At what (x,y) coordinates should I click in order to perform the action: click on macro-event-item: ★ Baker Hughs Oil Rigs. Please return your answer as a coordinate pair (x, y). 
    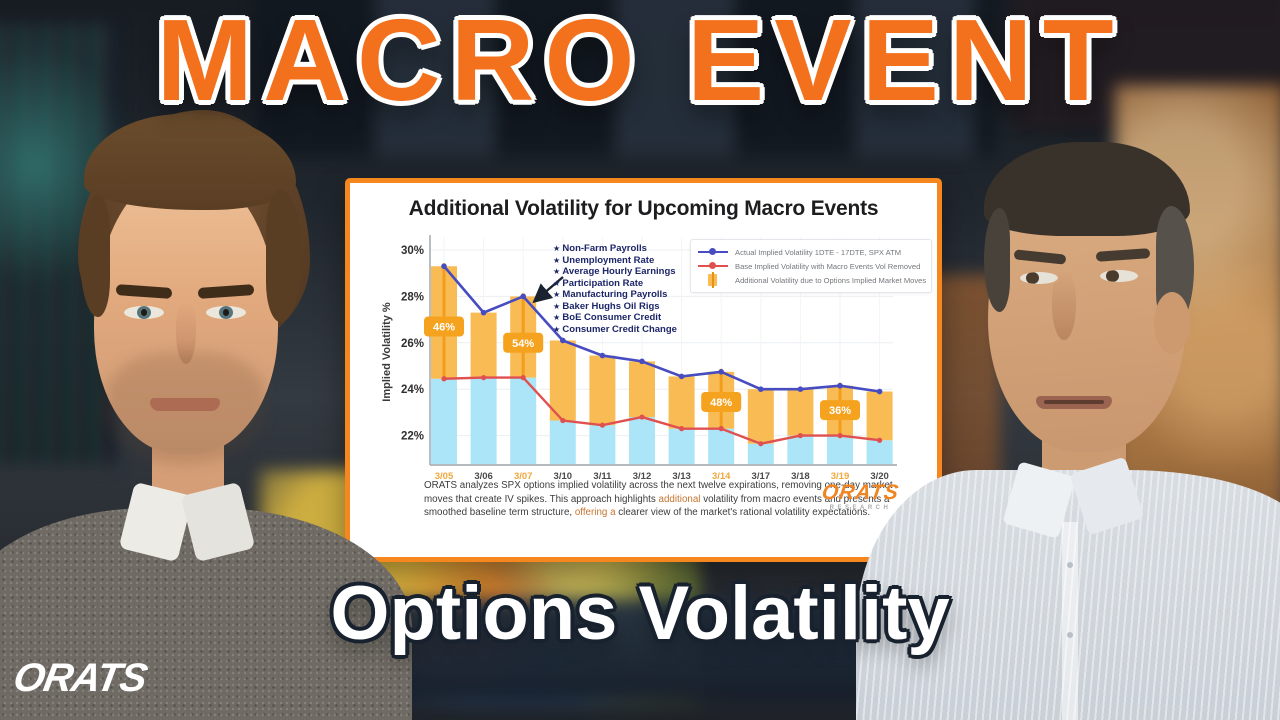
    Looking at the image, I should click on (606, 306).